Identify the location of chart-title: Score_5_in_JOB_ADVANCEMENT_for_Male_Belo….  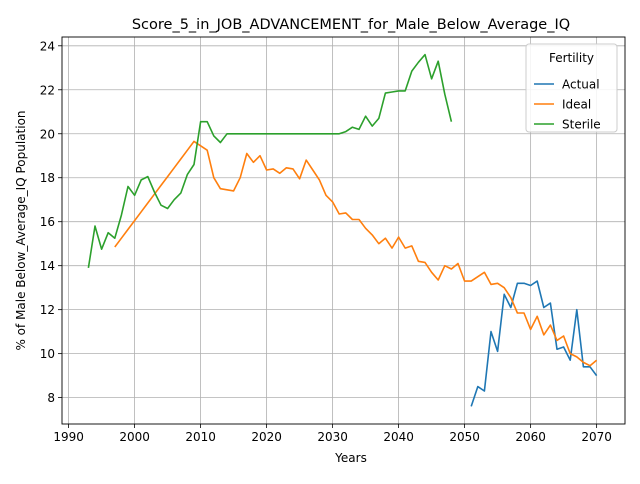
(351, 25).